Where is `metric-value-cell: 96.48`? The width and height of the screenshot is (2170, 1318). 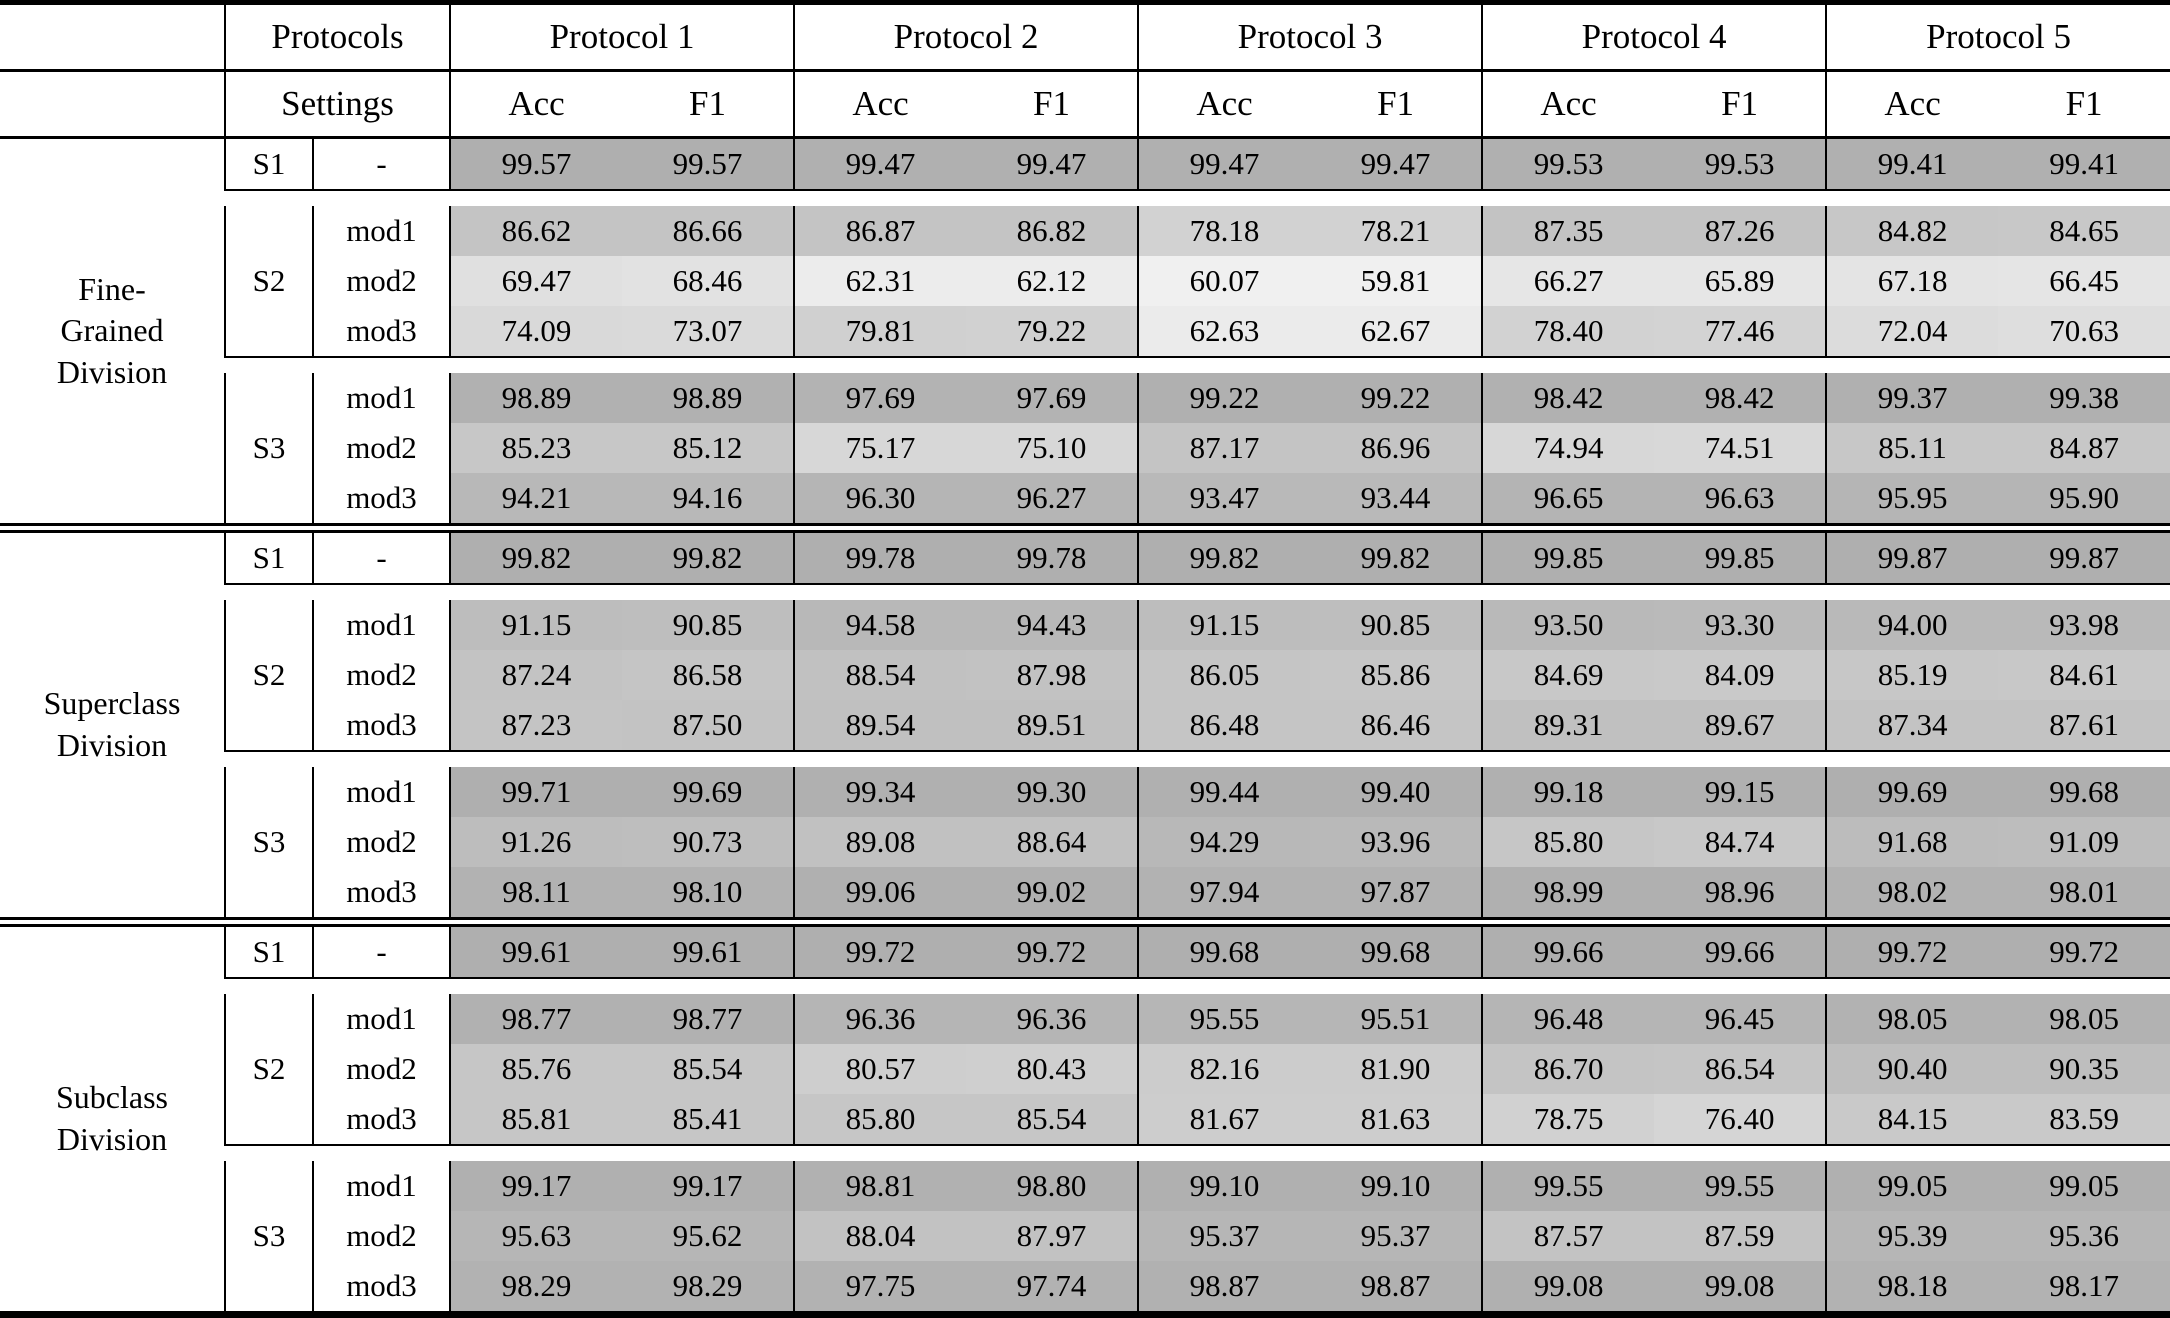 metric-value-cell: 96.48 is located at coordinates (1568, 1019).